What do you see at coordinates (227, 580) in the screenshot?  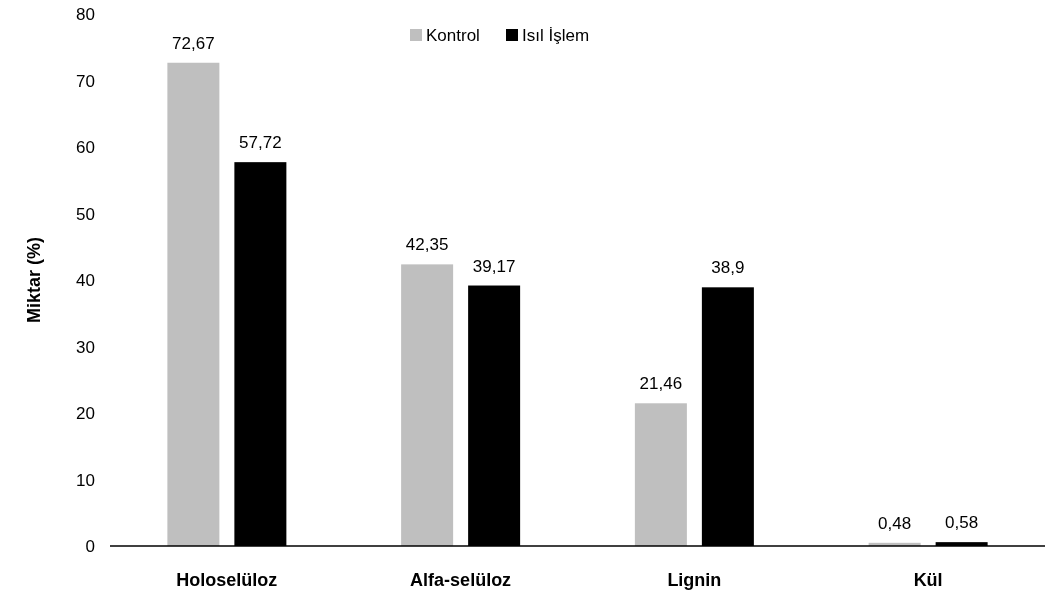 I see `x-tick-label: Holoselüloz` at bounding box center [227, 580].